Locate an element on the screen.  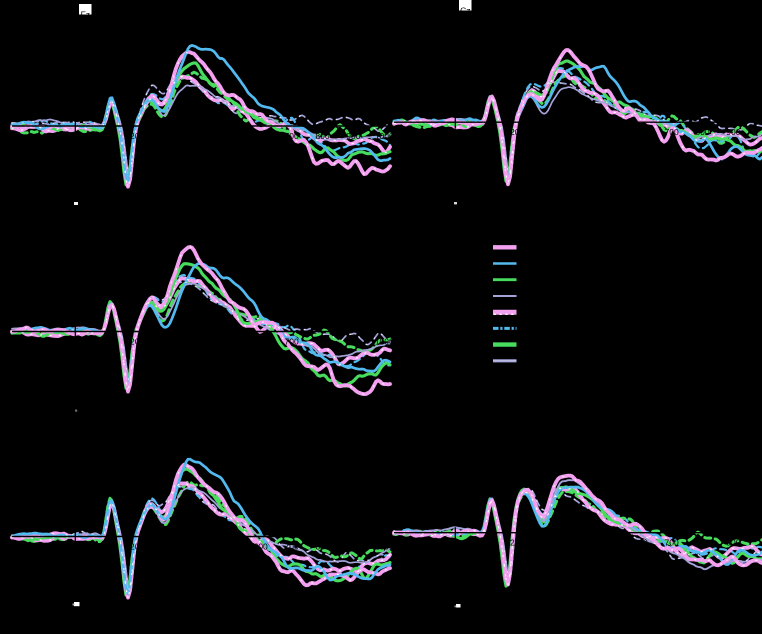
svg-text: Cz is located at coordinates (465, 11).